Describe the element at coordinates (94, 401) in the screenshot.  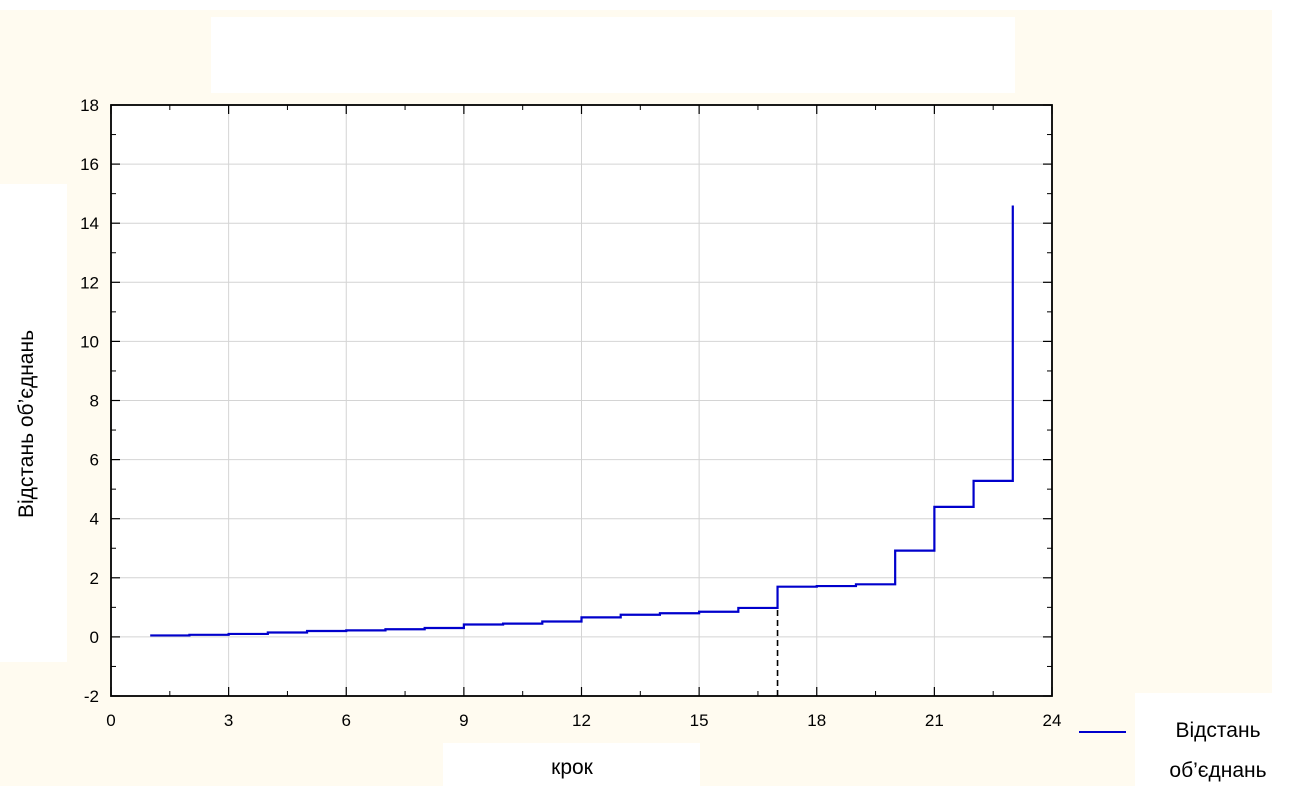
I see `y-tick-label: 8` at that location.